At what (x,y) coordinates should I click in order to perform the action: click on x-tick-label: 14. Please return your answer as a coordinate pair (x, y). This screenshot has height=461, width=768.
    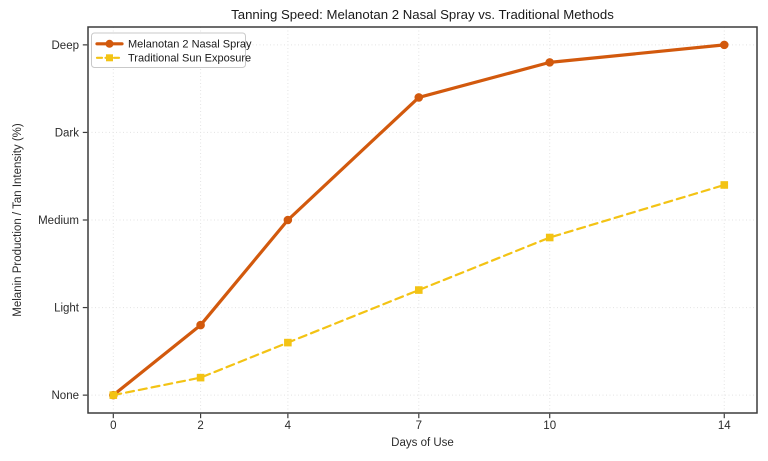
    Looking at the image, I should click on (724, 426).